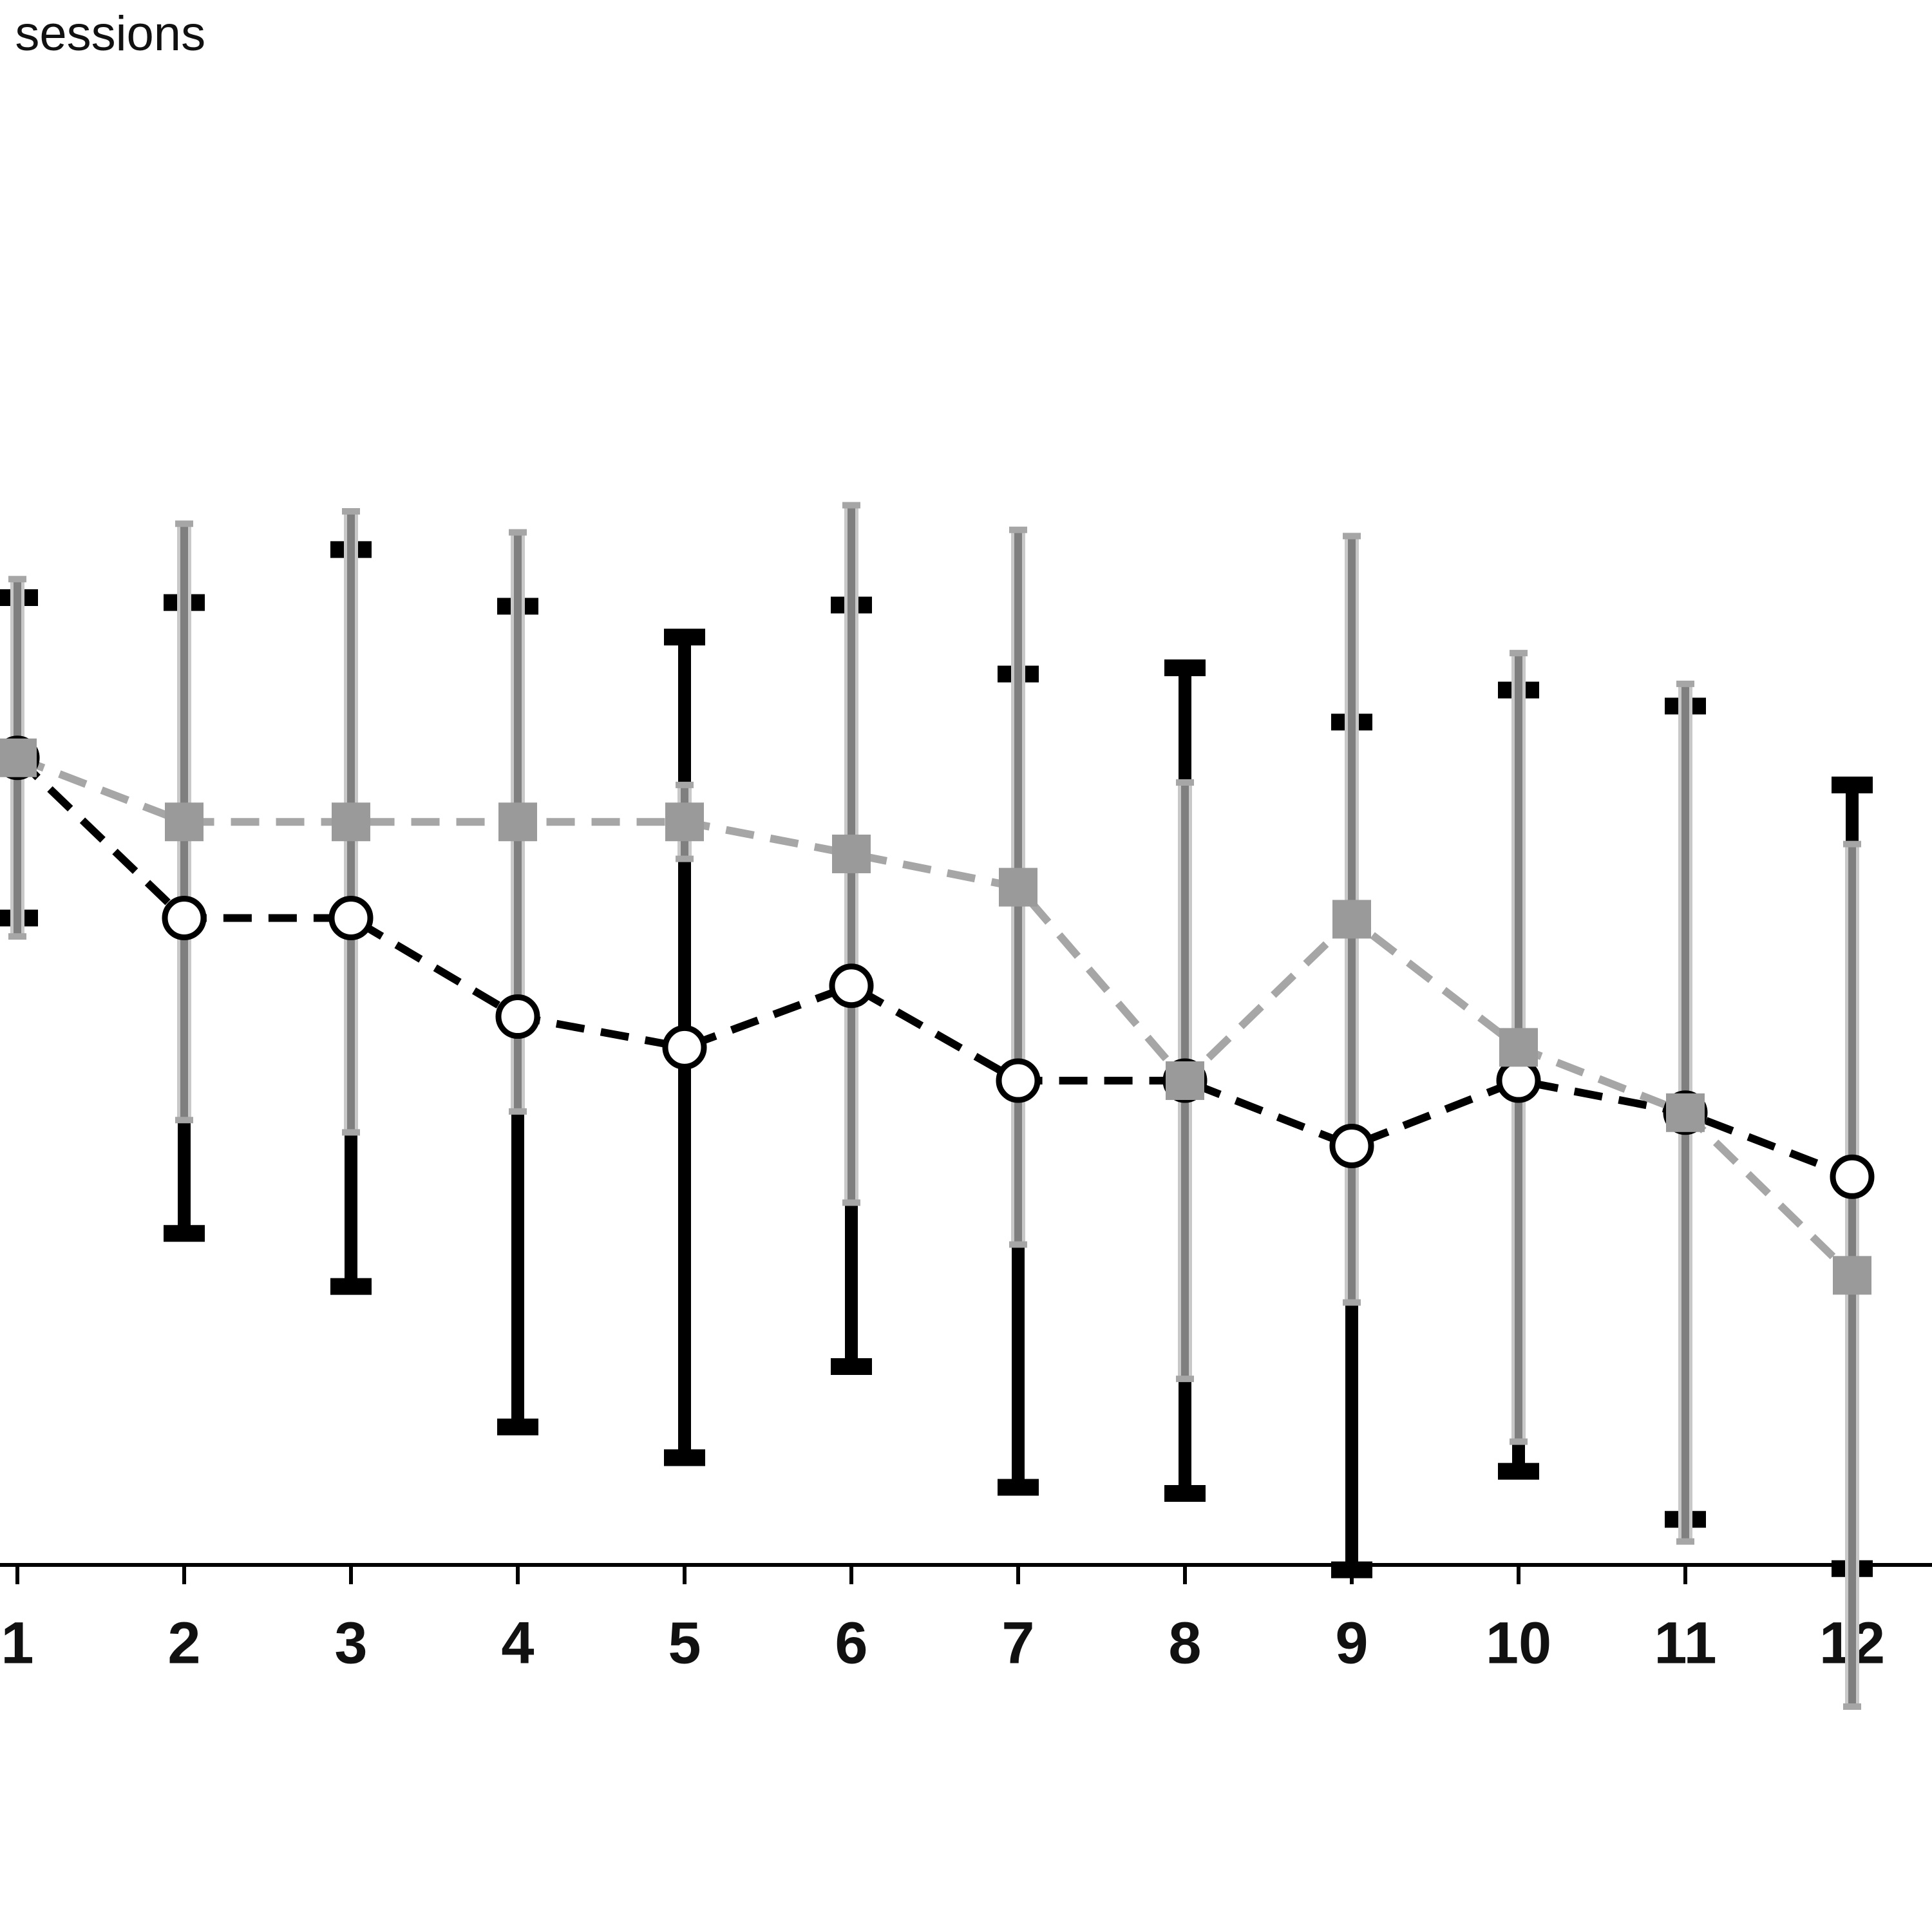 The height and width of the screenshot is (1932, 1932). I want to click on x-tick-label: 10, so click(1518, 1643).